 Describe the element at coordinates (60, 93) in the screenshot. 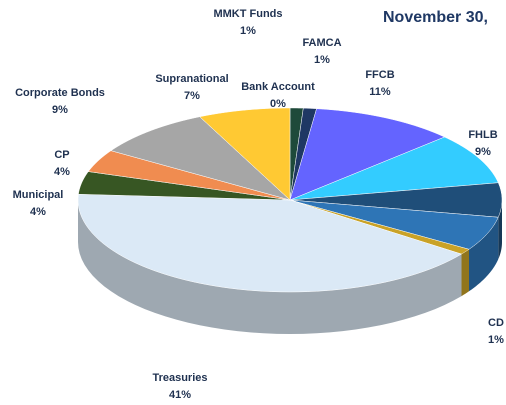

I see `slice-label: Corporate Bonds` at that location.